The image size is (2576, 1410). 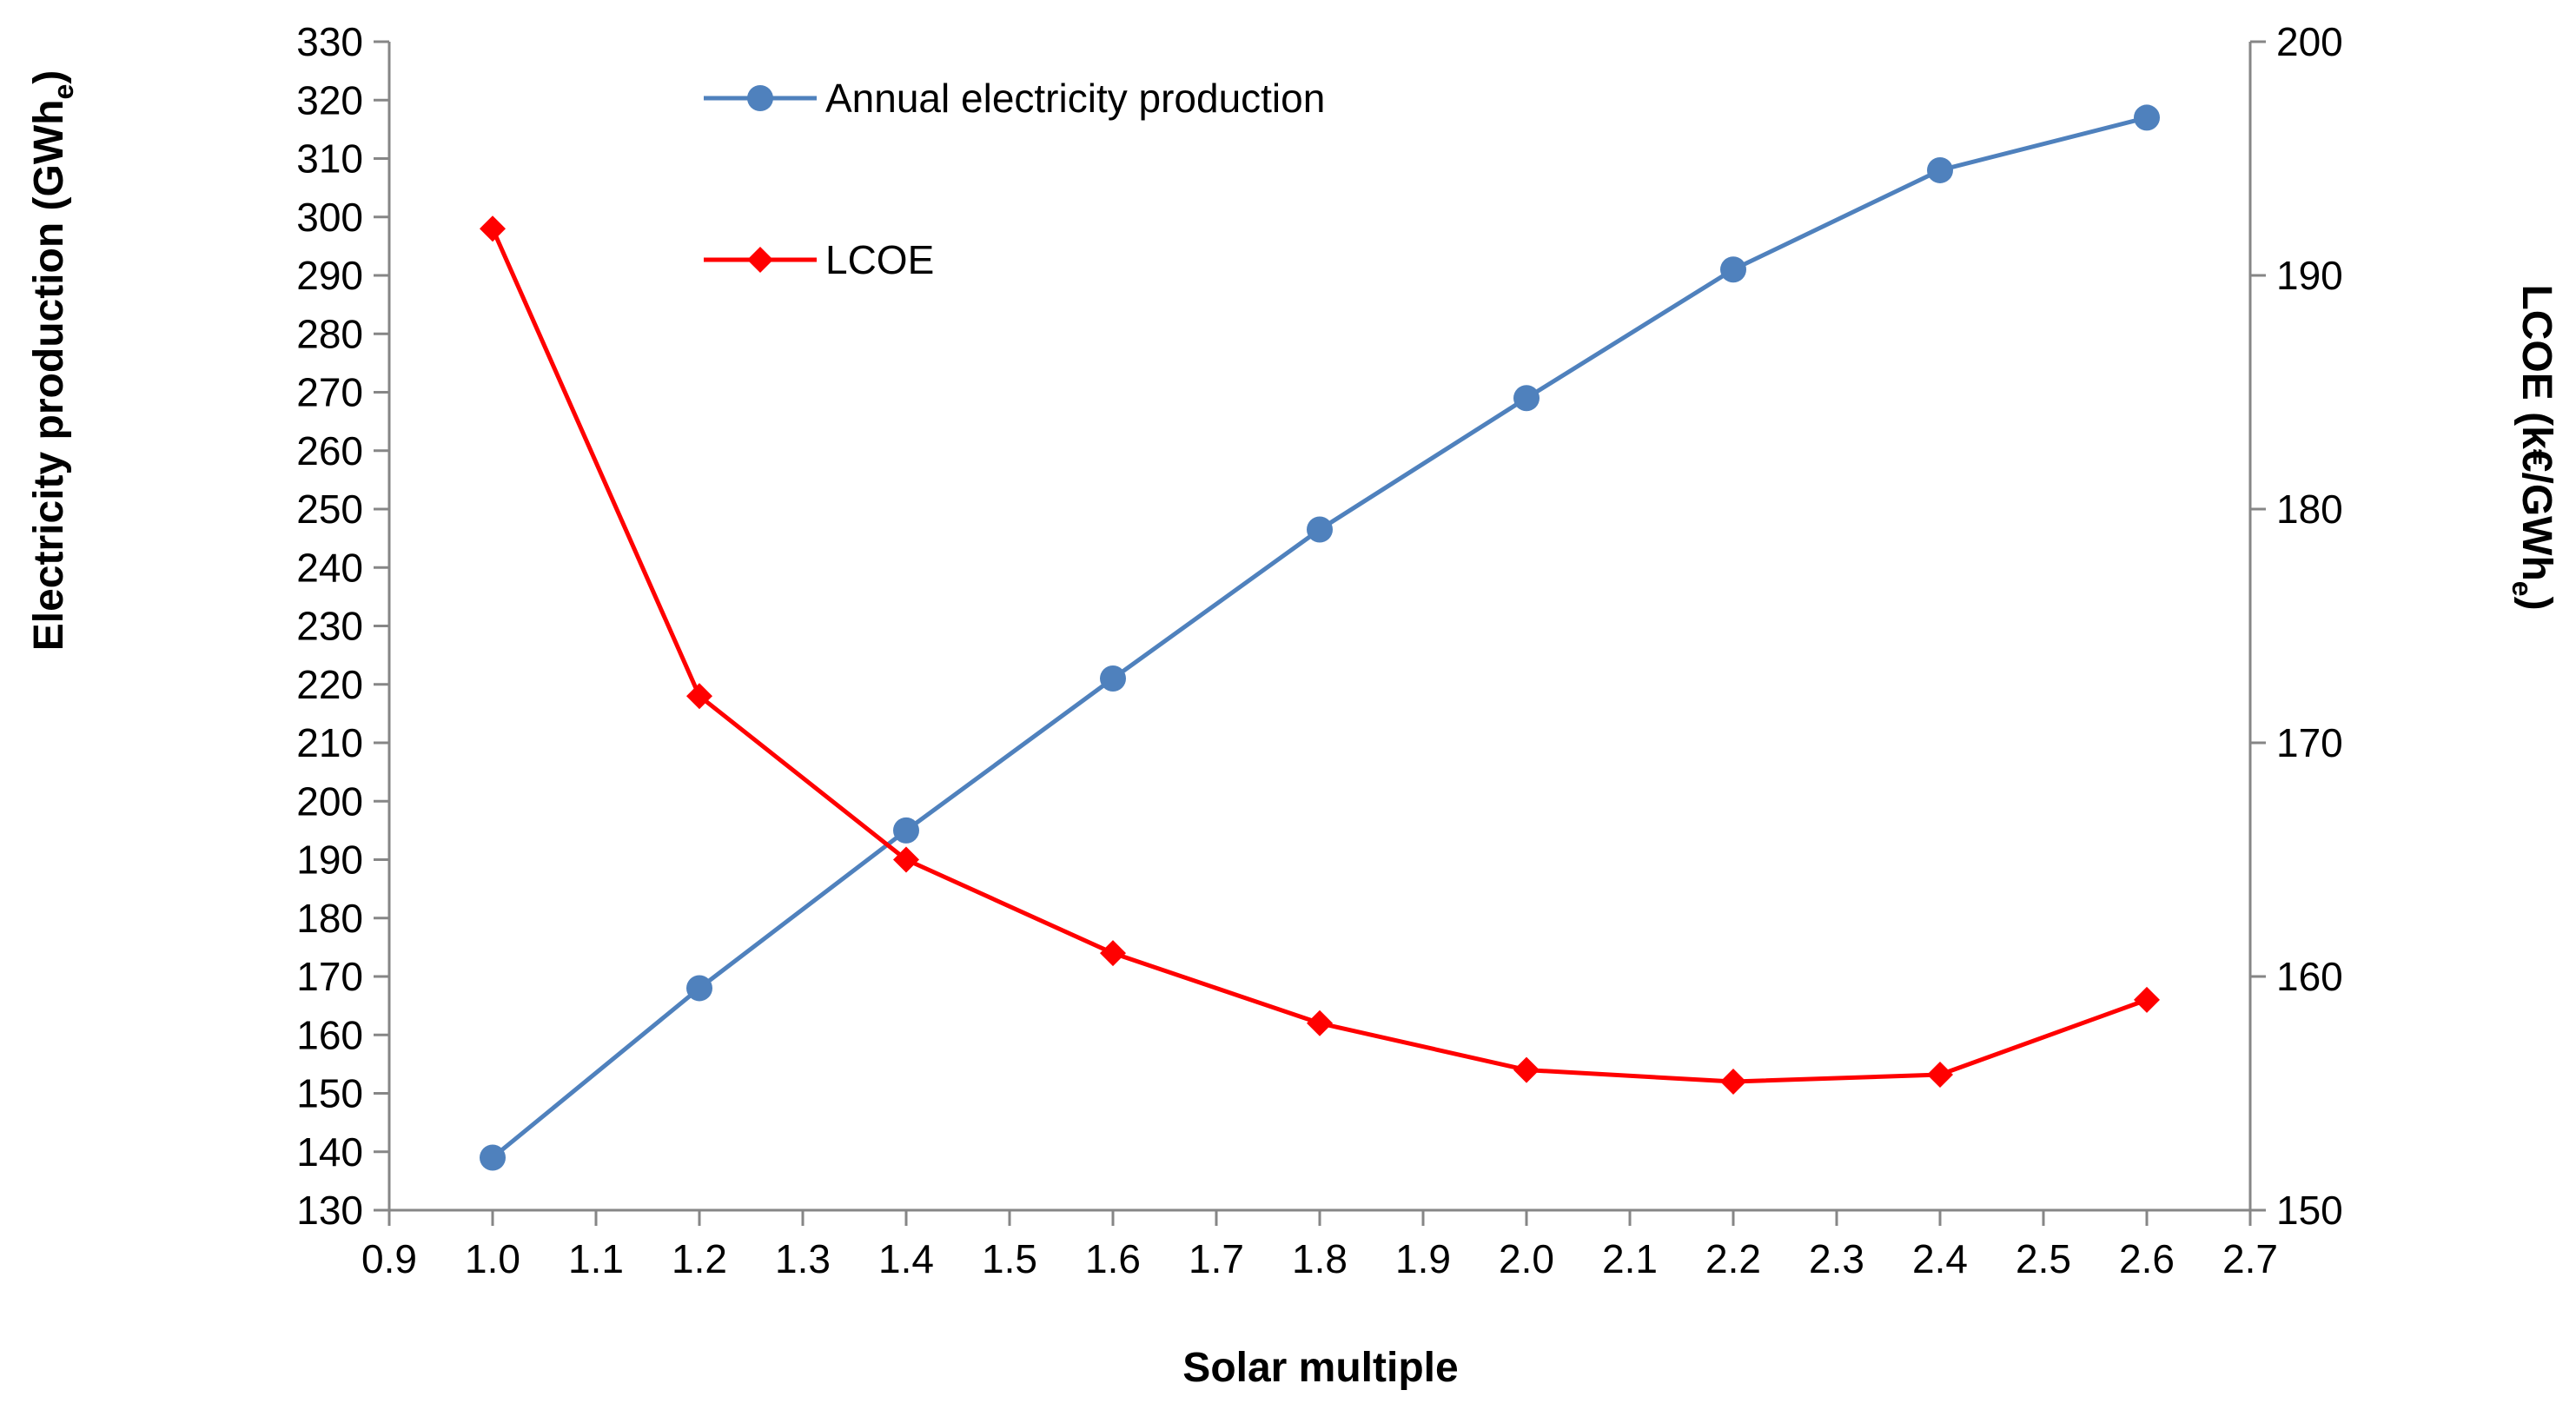 What do you see at coordinates (329, 801) in the screenshot?
I see `y-tick-label: 200` at bounding box center [329, 801].